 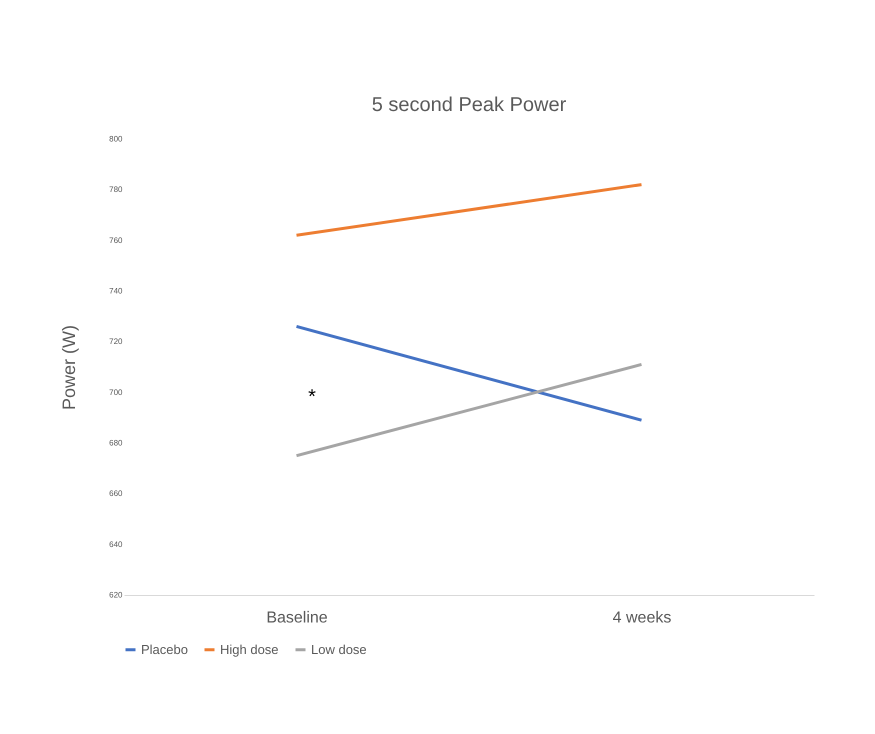 I want to click on y-tick-label: 640, so click(x=116, y=544).